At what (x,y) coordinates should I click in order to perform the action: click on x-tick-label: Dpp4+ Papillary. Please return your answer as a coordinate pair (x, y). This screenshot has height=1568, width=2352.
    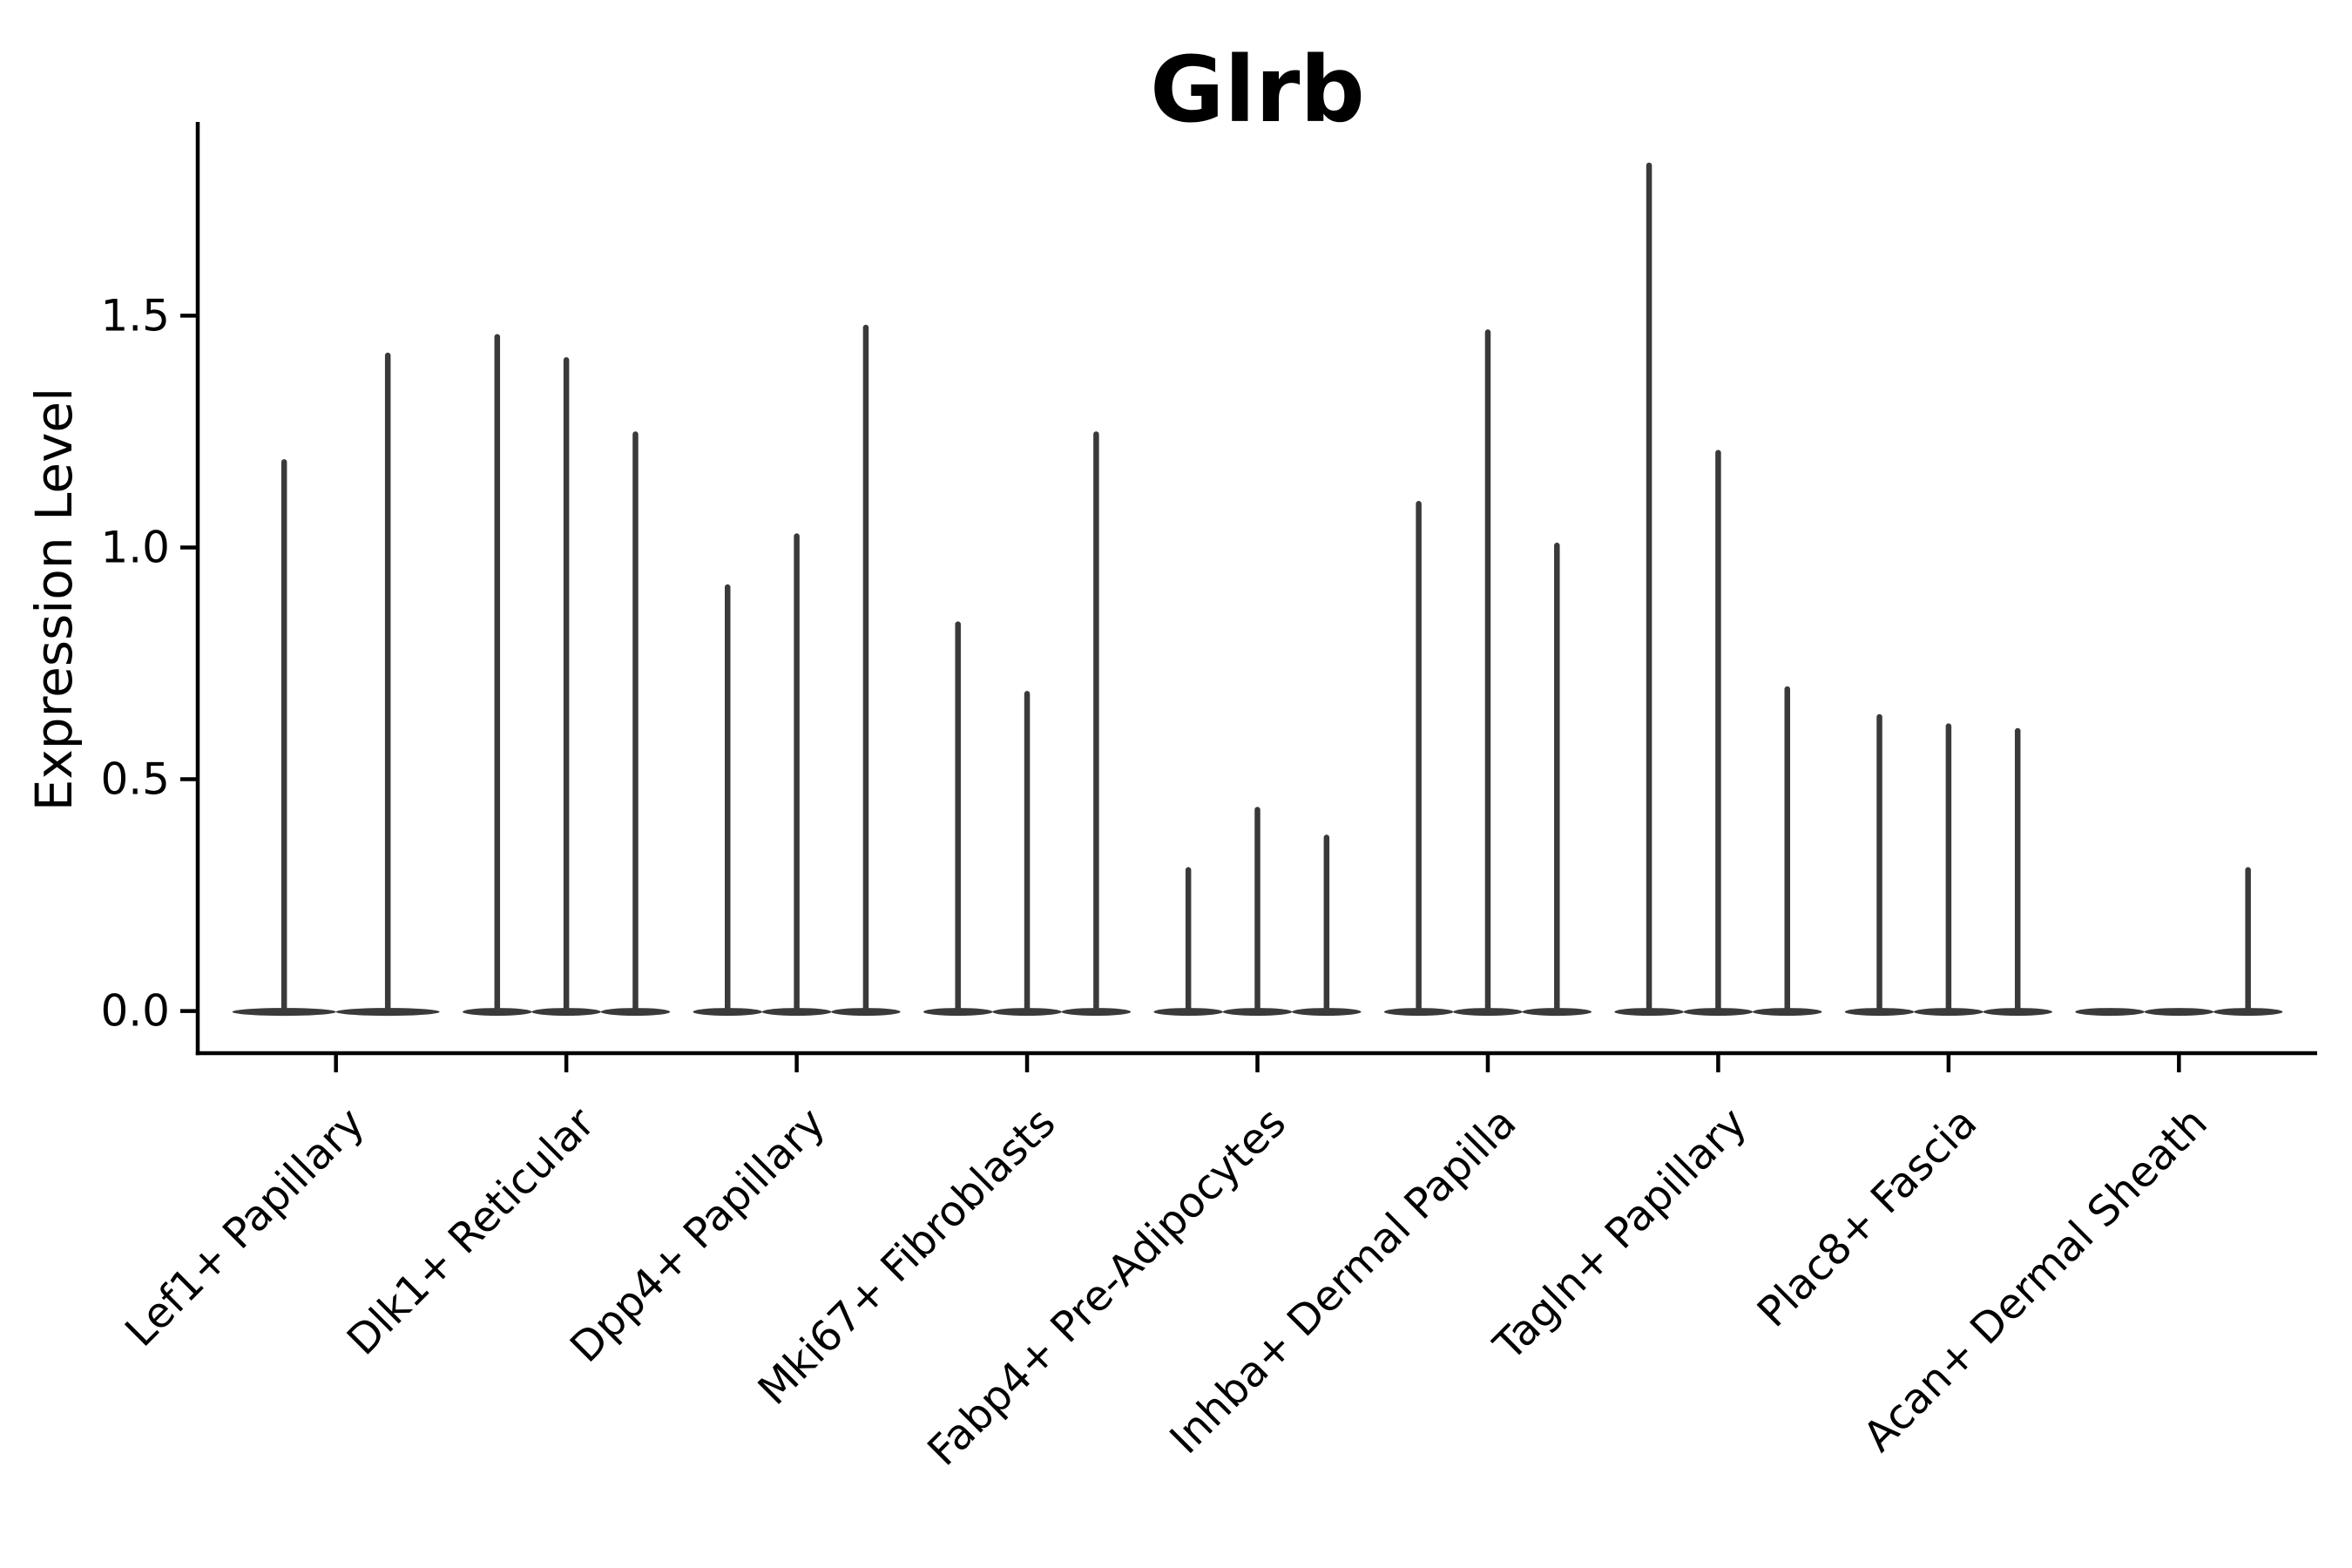
    Looking at the image, I should click on (698, 1235).